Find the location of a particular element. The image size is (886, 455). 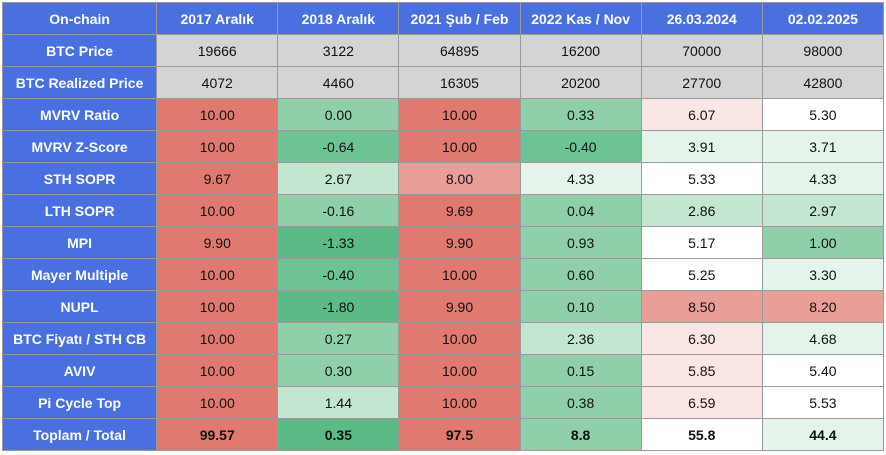

table-cell: 9.67 is located at coordinates (217, 178).